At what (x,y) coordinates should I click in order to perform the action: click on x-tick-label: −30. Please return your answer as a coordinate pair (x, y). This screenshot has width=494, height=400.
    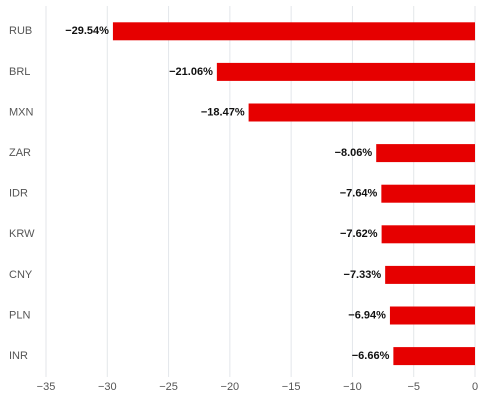
    Looking at the image, I should click on (107, 387).